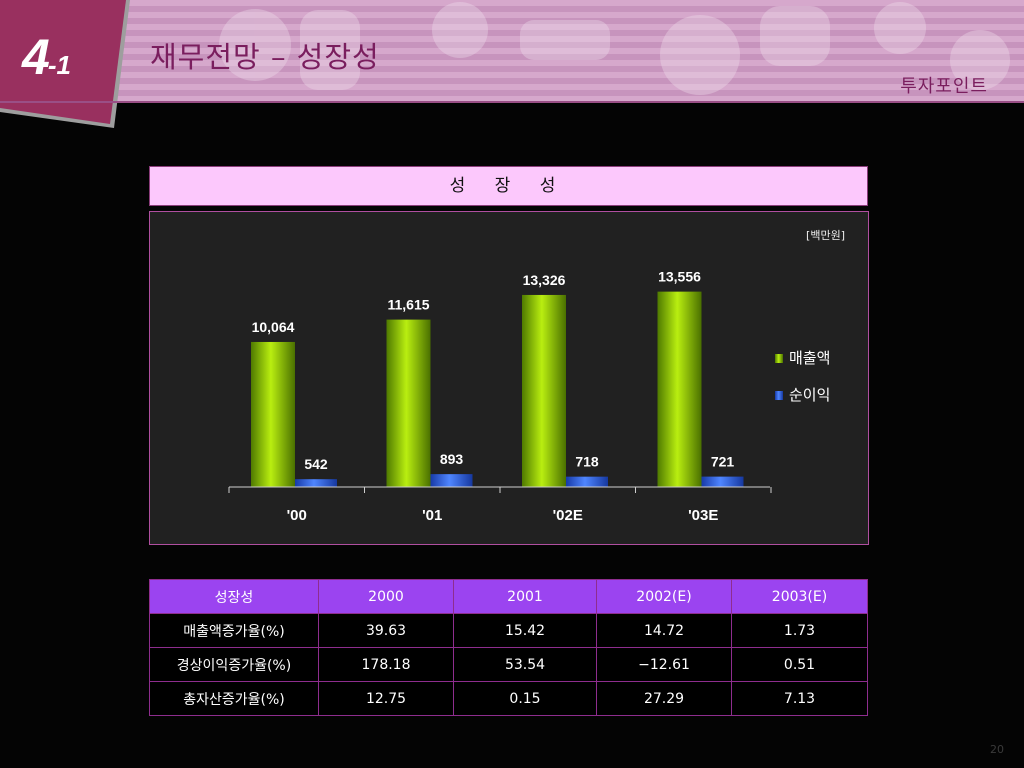 This screenshot has width=1024, height=768. Describe the element at coordinates (386, 630) in the screenshot. I see `table-cell: 39.63` at that location.